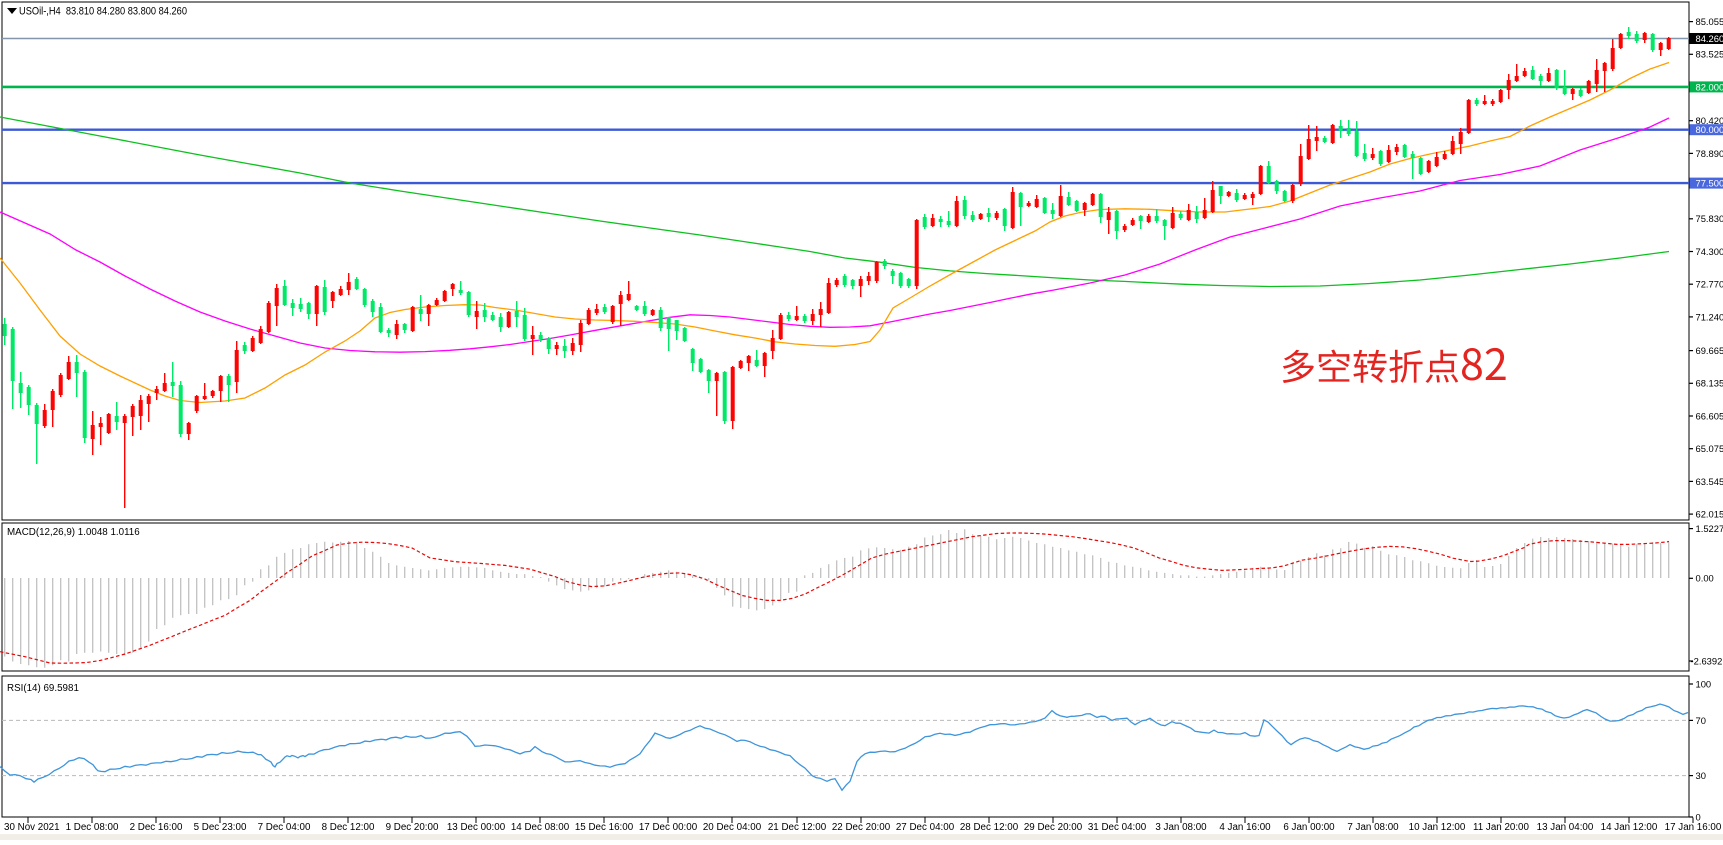 This screenshot has height=845, width=1723. Describe the element at coordinates (1501, 827) in the screenshot. I see `svg-text: 11 Jan 20:00` at that location.